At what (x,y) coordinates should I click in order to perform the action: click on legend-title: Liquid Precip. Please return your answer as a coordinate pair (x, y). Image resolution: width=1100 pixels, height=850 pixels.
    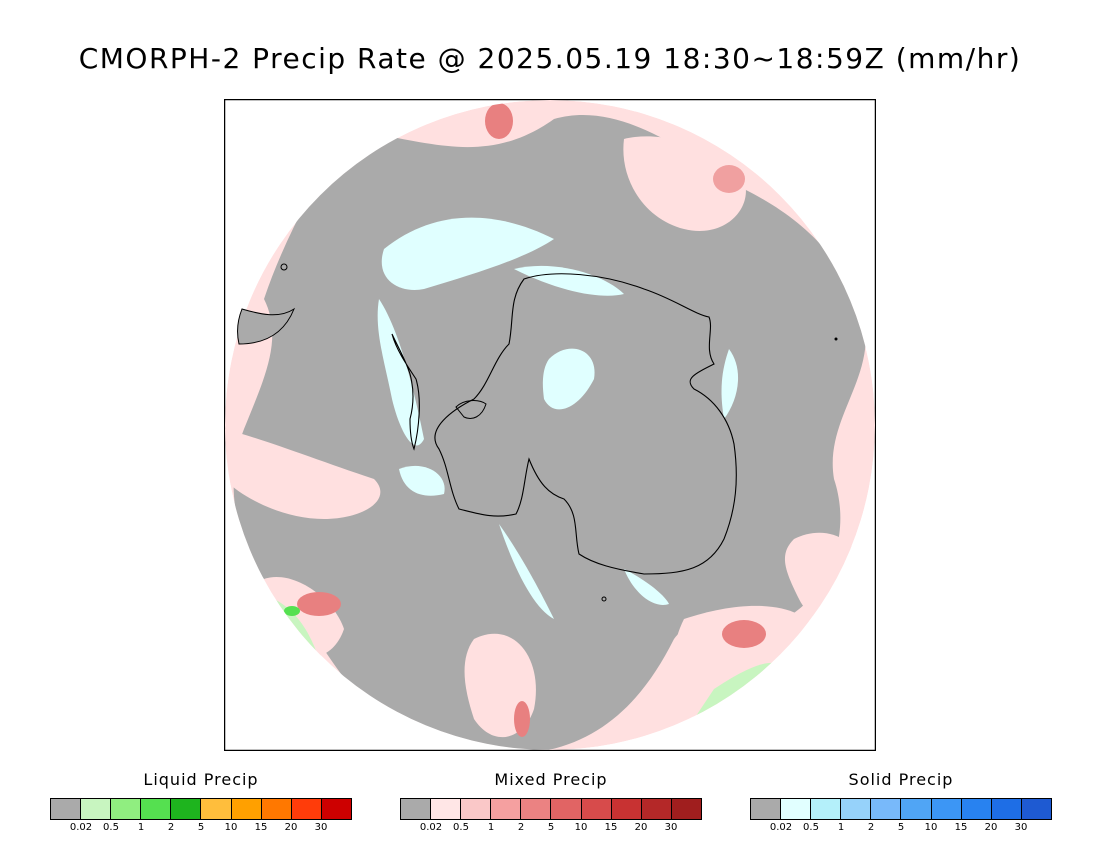
    Looking at the image, I should click on (201, 779).